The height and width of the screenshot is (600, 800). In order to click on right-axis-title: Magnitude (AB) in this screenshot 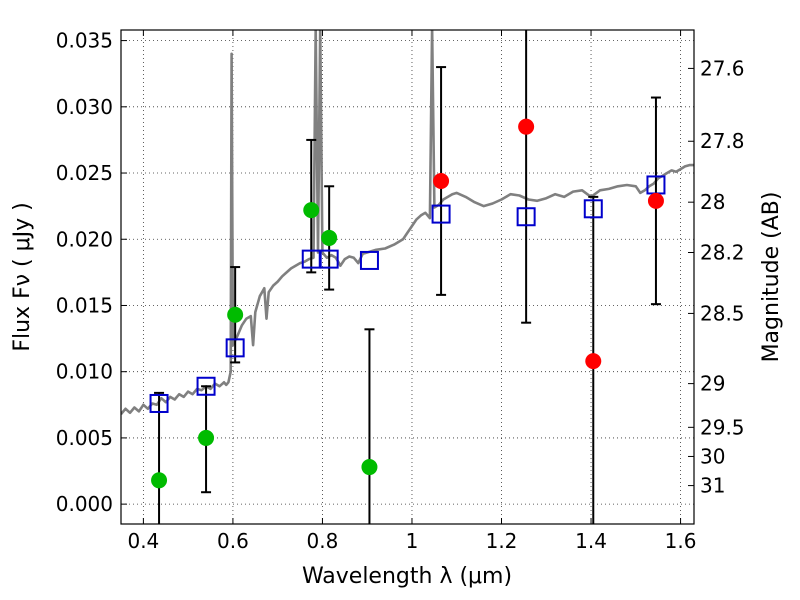, I will do `click(771, 277)`.